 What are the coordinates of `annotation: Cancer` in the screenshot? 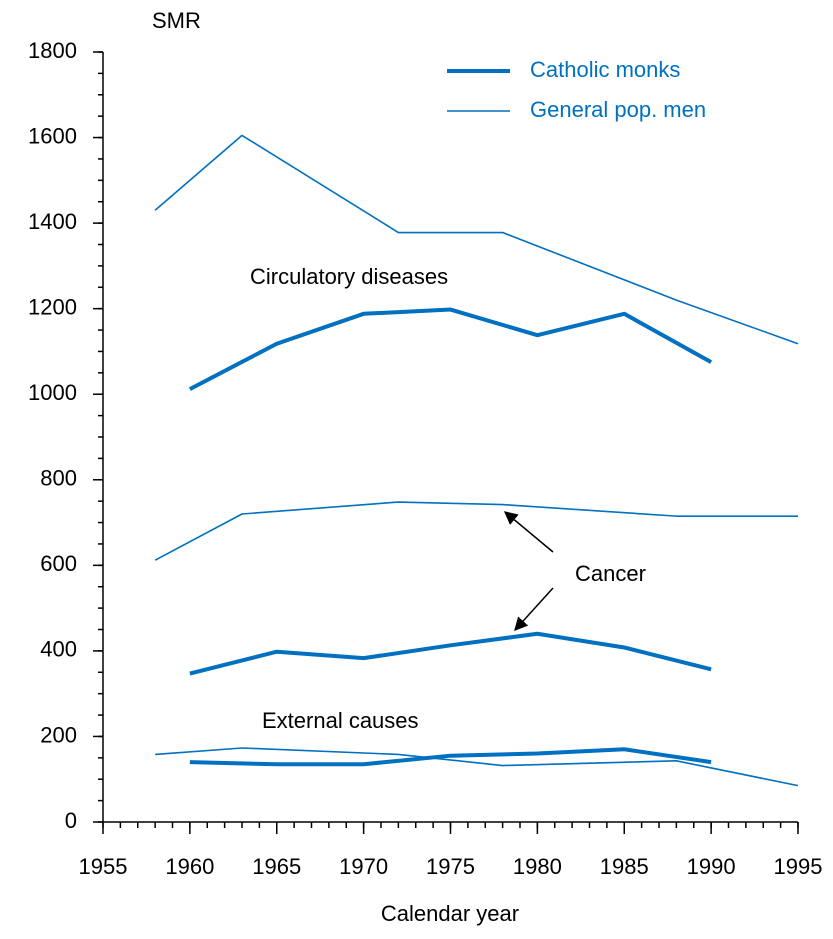 It's located at (610, 573).